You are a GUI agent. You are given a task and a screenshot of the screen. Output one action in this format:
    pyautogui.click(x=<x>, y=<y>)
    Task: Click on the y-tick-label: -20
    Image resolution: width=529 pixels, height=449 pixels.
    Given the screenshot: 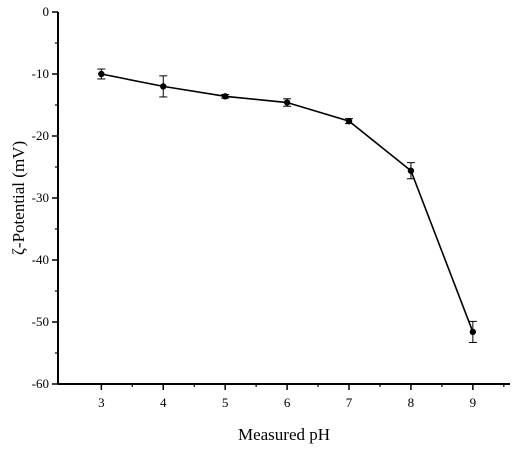 What is the action you would take?
    pyautogui.click(x=40, y=135)
    